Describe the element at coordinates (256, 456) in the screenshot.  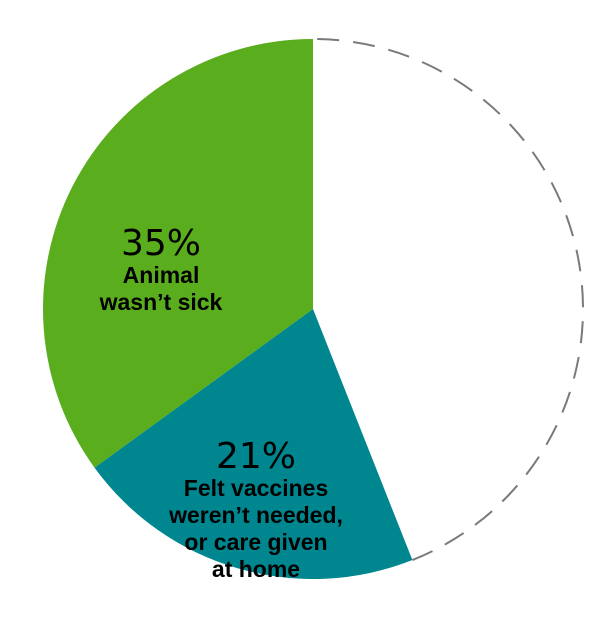
I see `slice-percent-label: 21%` at that location.